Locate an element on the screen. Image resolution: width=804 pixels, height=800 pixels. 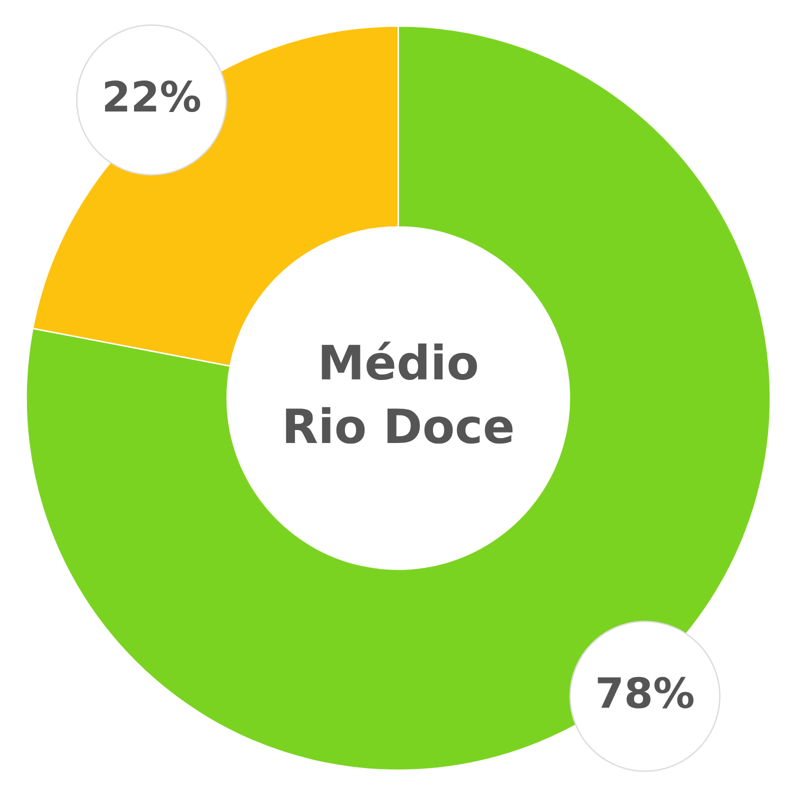
text: Médio Rio Doce is located at coordinates (399, 393).